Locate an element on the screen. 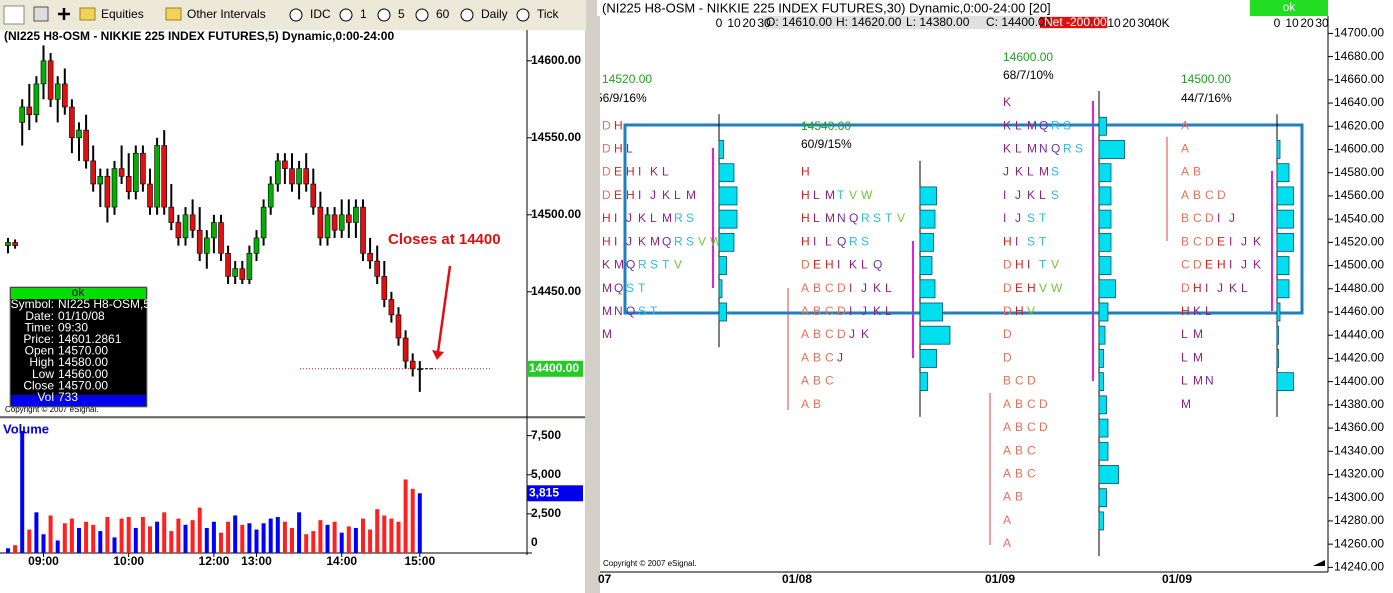 The image size is (1393, 593). data-window-label: Close is located at coordinates (38, 385).